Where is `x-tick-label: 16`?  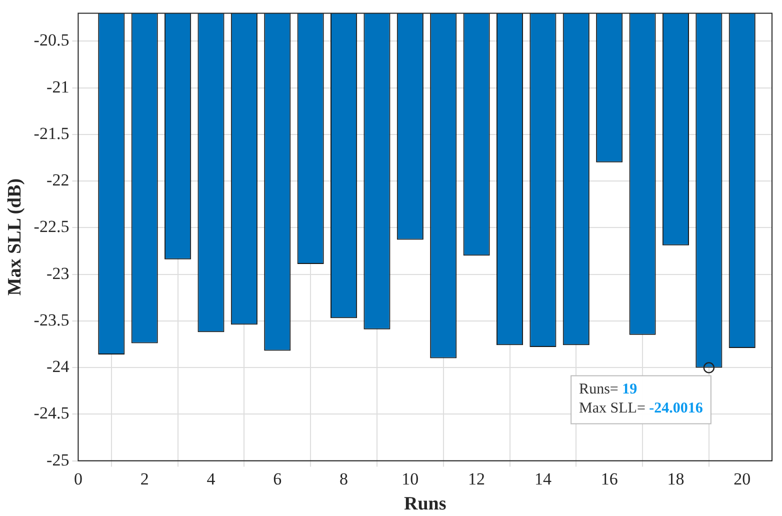
x-tick-label: 16 is located at coordinates (609, 478).